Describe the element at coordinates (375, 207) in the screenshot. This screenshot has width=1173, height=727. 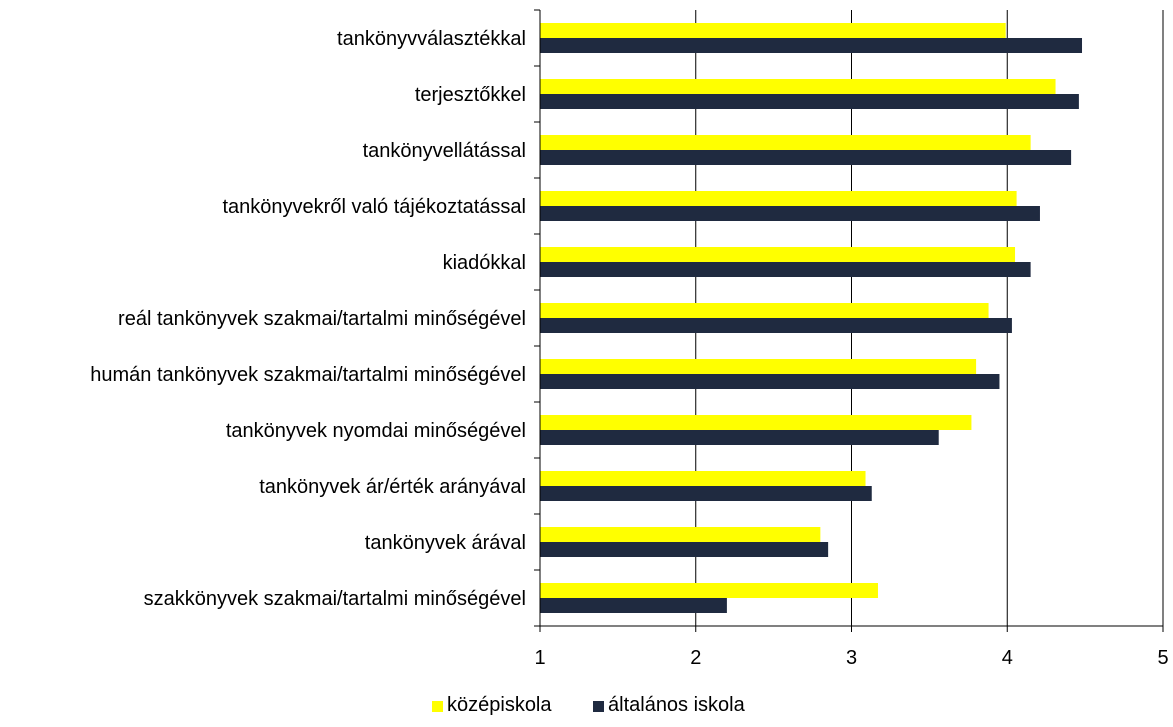
I see `category-label: tankönyvekről való tájékoztatással` at that location.